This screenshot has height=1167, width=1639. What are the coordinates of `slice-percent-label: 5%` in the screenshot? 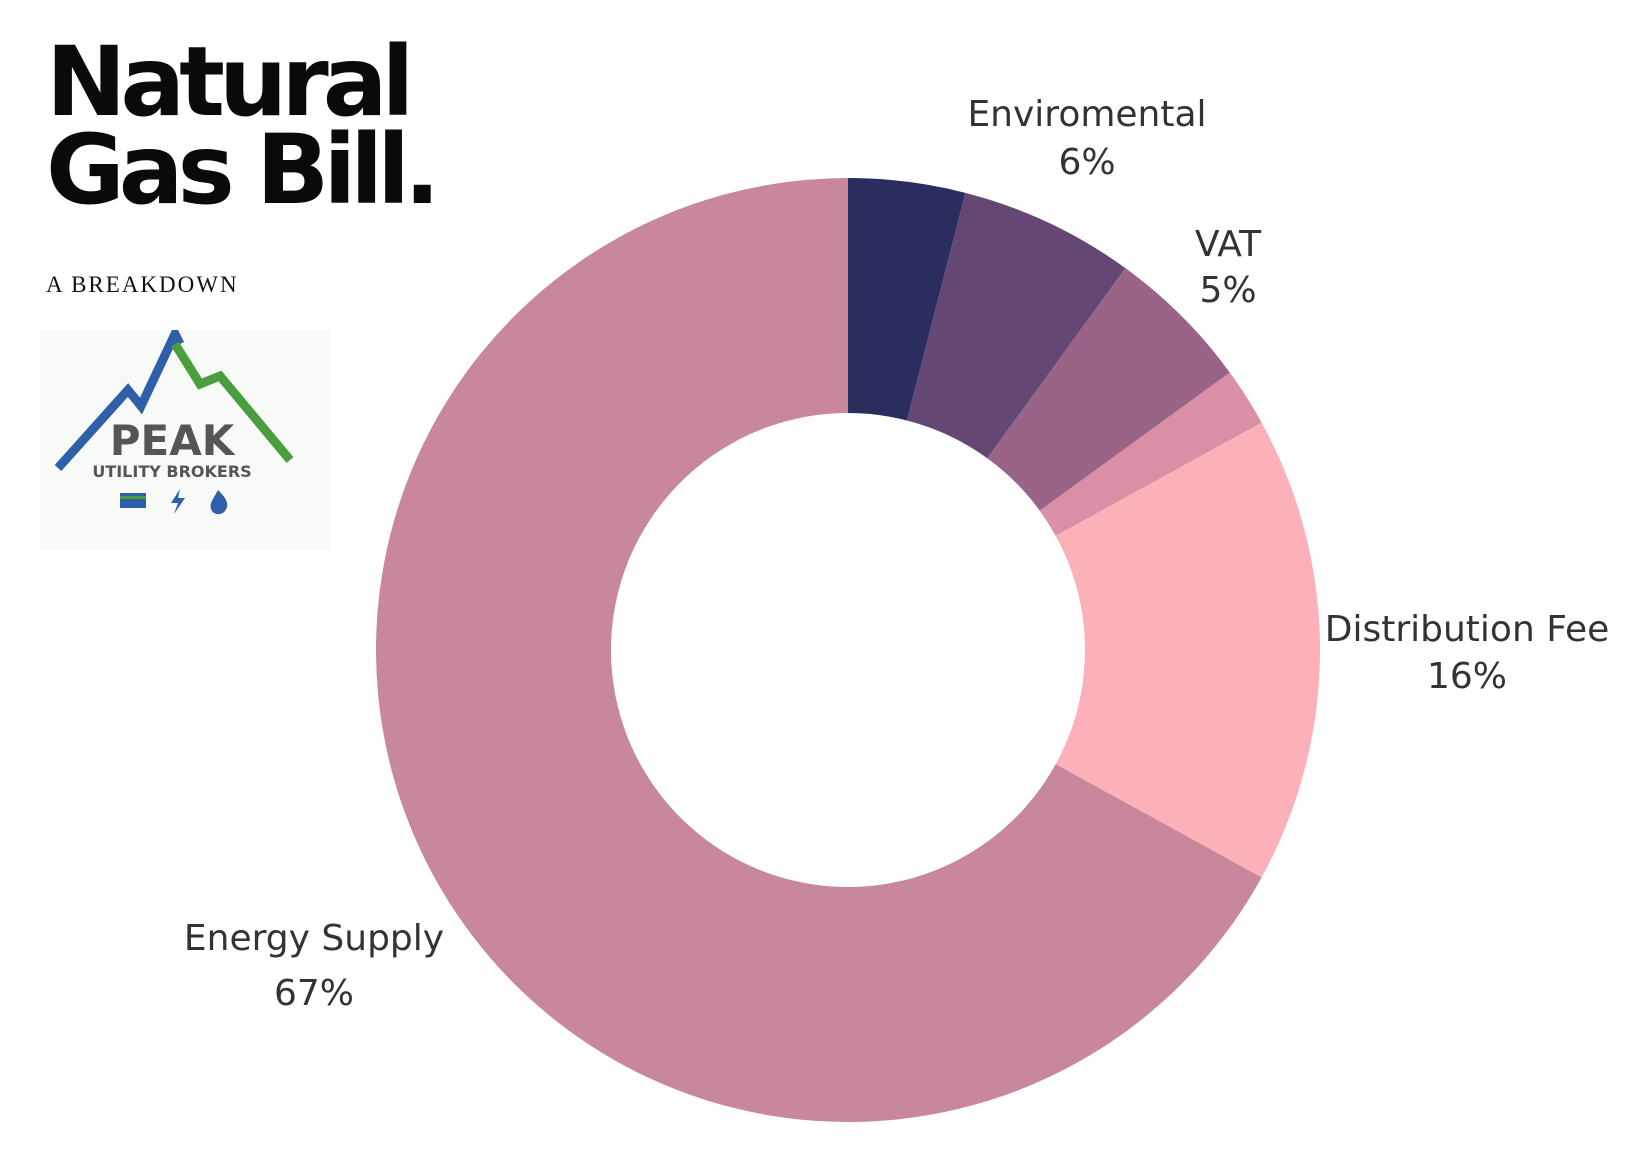 It's located at (1227, 290).